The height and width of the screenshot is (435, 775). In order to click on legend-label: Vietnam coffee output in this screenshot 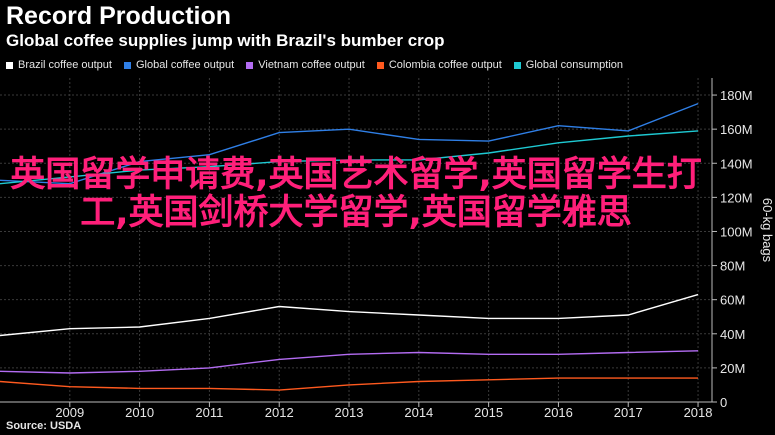, I will do `click(311, 65)`.